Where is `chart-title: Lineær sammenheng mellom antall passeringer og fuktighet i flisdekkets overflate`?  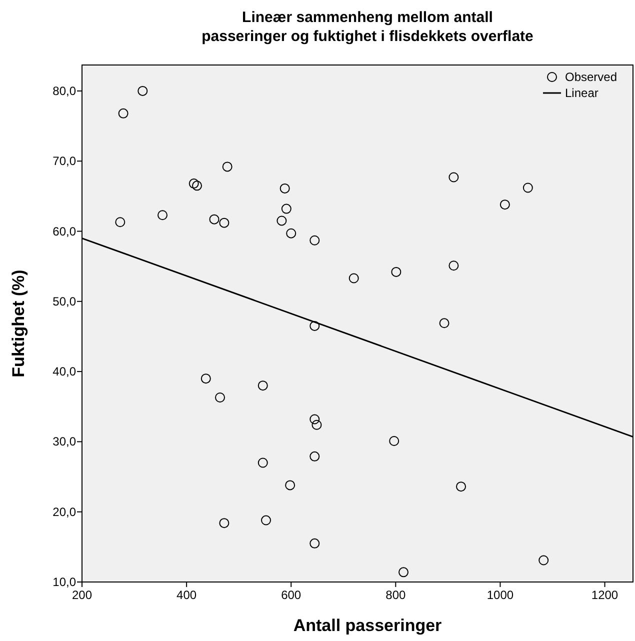
chart-title: Lineær sammenheng mellom antall passeringer og fuktighet i flisdekkets overflate is located at coordinates (368, 27).